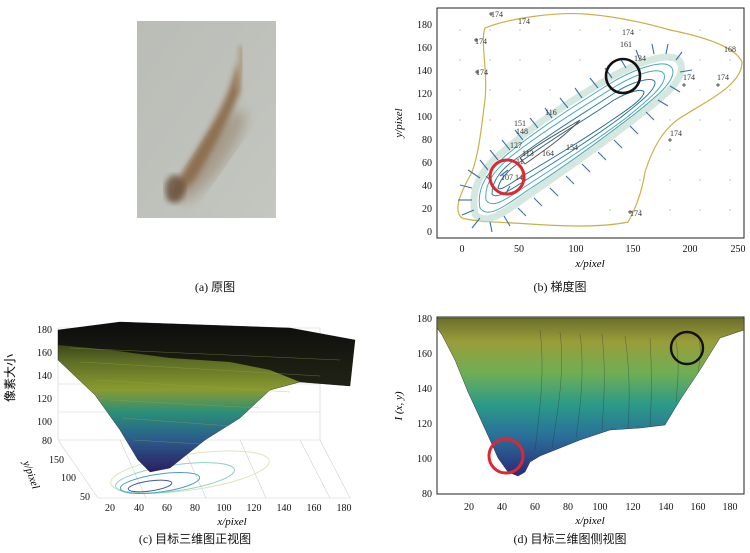  Describe the element at coordinates (399, 123) in the screenshot. I see `b-ylabel: y/pixel` at that location.